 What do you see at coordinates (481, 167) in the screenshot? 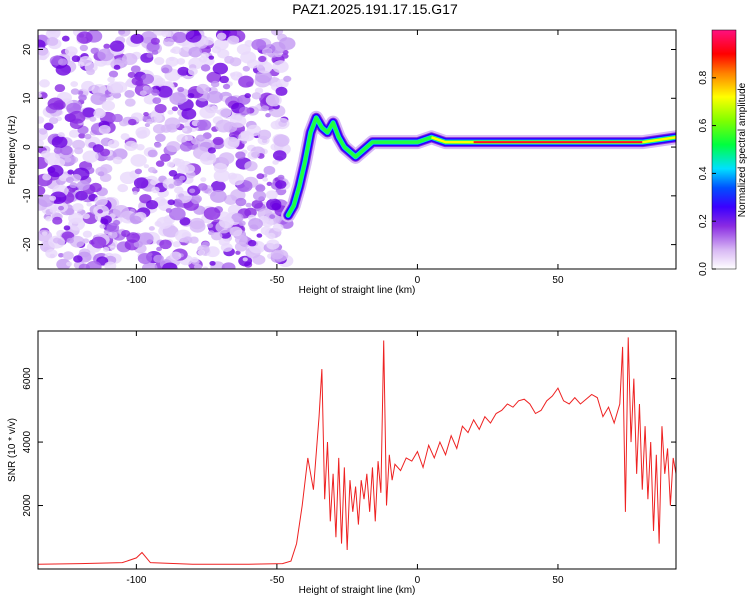
I see `ridge-band` at bounding box center [481, 167].